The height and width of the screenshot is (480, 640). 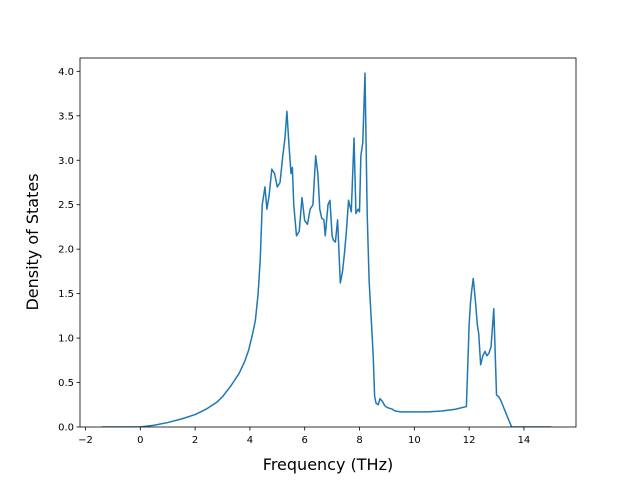 What do you see at coordinates (250, 440) in the screenshot?
I see `x-tick-label: 4` at bounding box center [250, 440].